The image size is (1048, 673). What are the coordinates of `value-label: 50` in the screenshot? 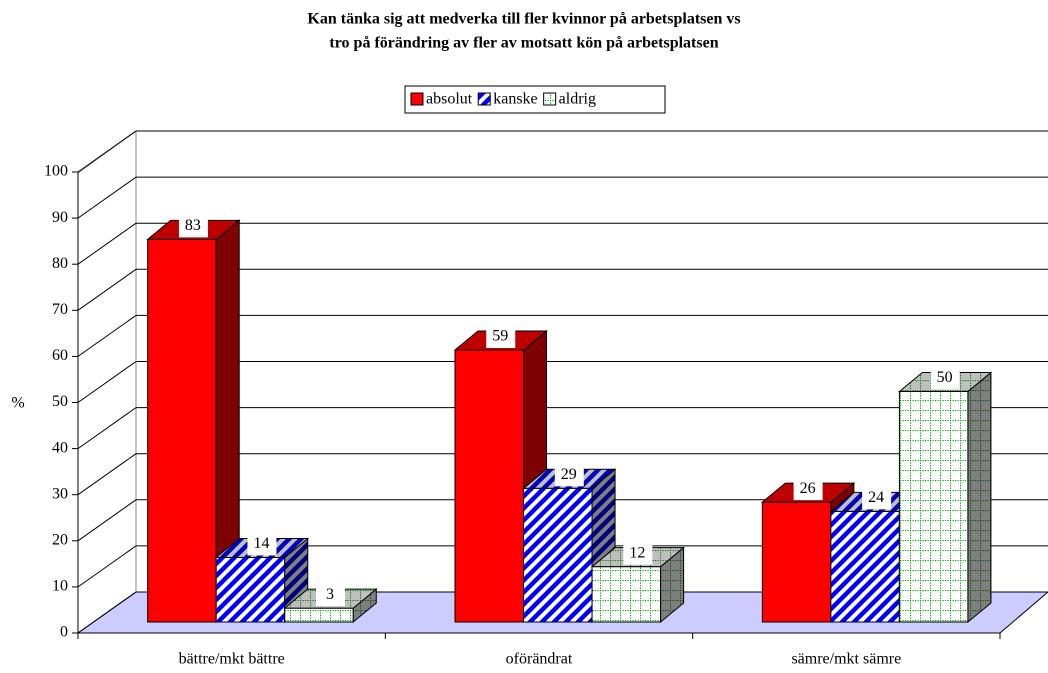 It's located at (945, 377).